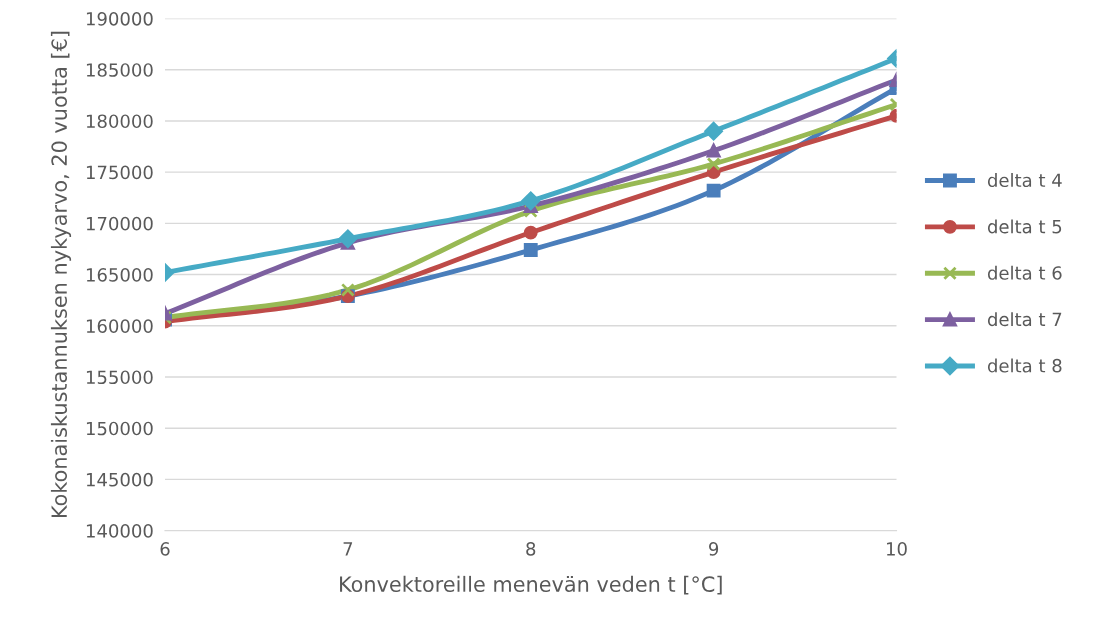 This screenshot has width=1100, height=617. Describe the element at coordinates (1024, 319) in the screenshot. I see `legend-label: delta t 7` at that location.